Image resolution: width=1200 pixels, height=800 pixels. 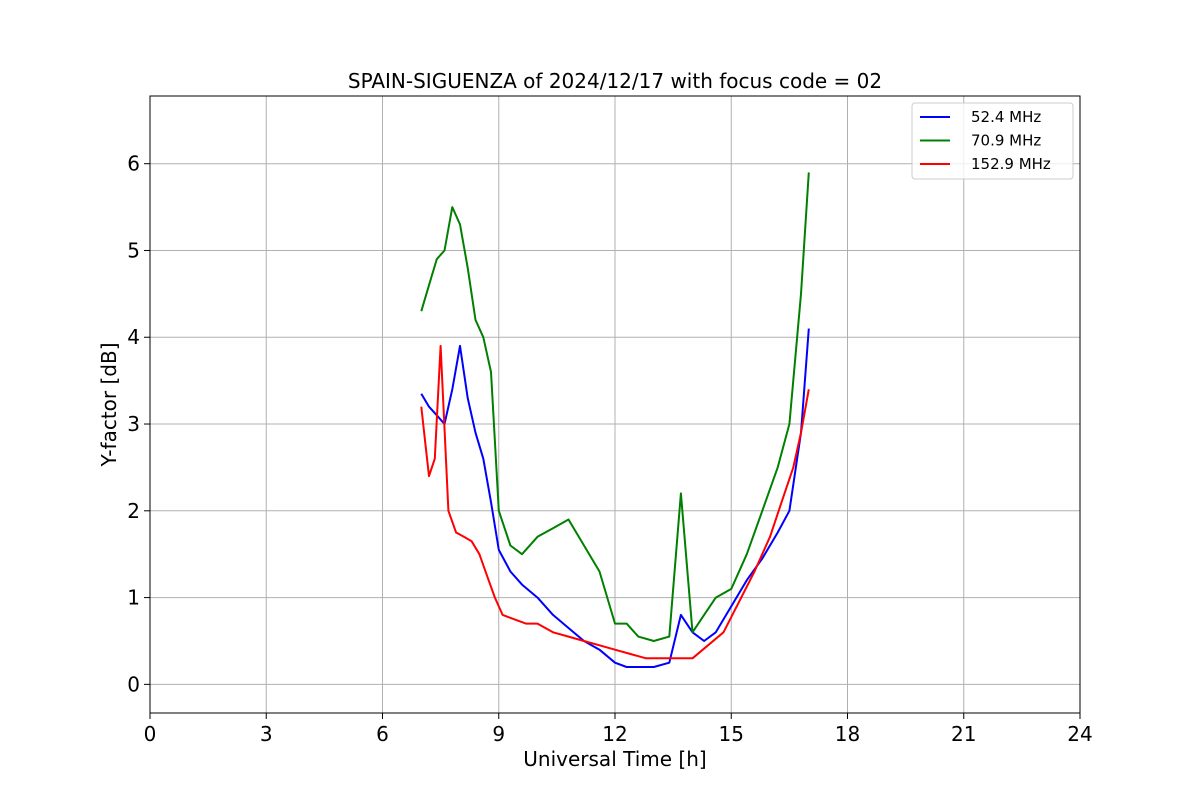 What do you see at coordinates (133, 164) in the screenshot?
I see `y-tick-label: 6` at bounding box center [133, 164].